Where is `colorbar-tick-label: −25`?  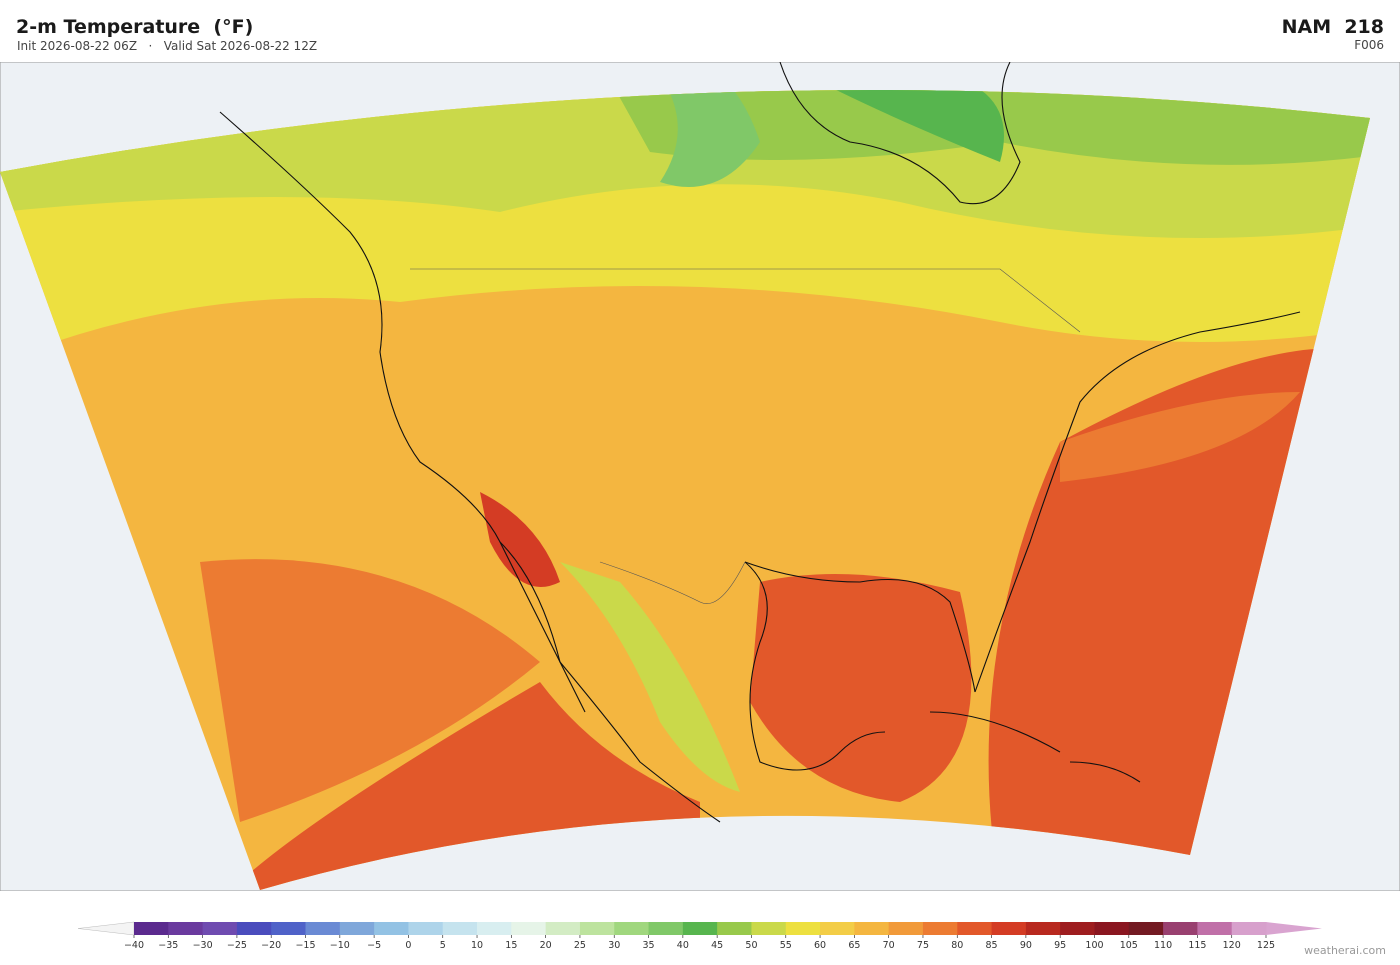 colorbar-tick-label: −25 is located at coordinates (237, 945).